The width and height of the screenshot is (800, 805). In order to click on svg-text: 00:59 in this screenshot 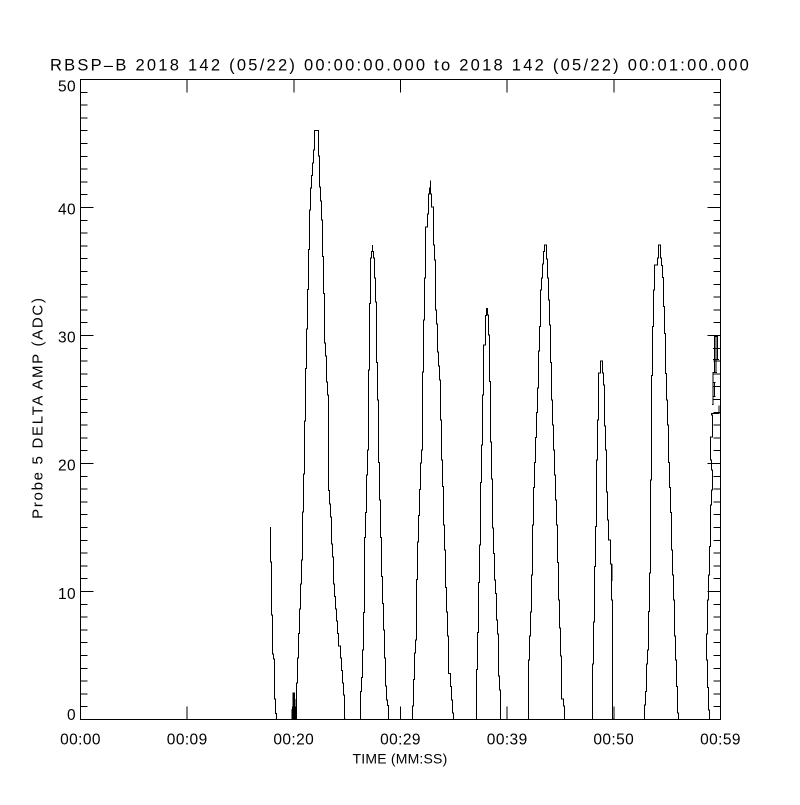, I will do `click(720, 740)`.